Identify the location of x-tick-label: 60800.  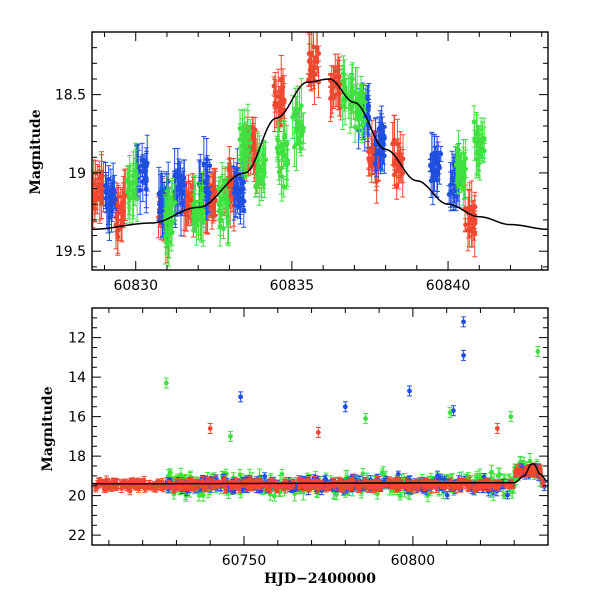
(413, 561).